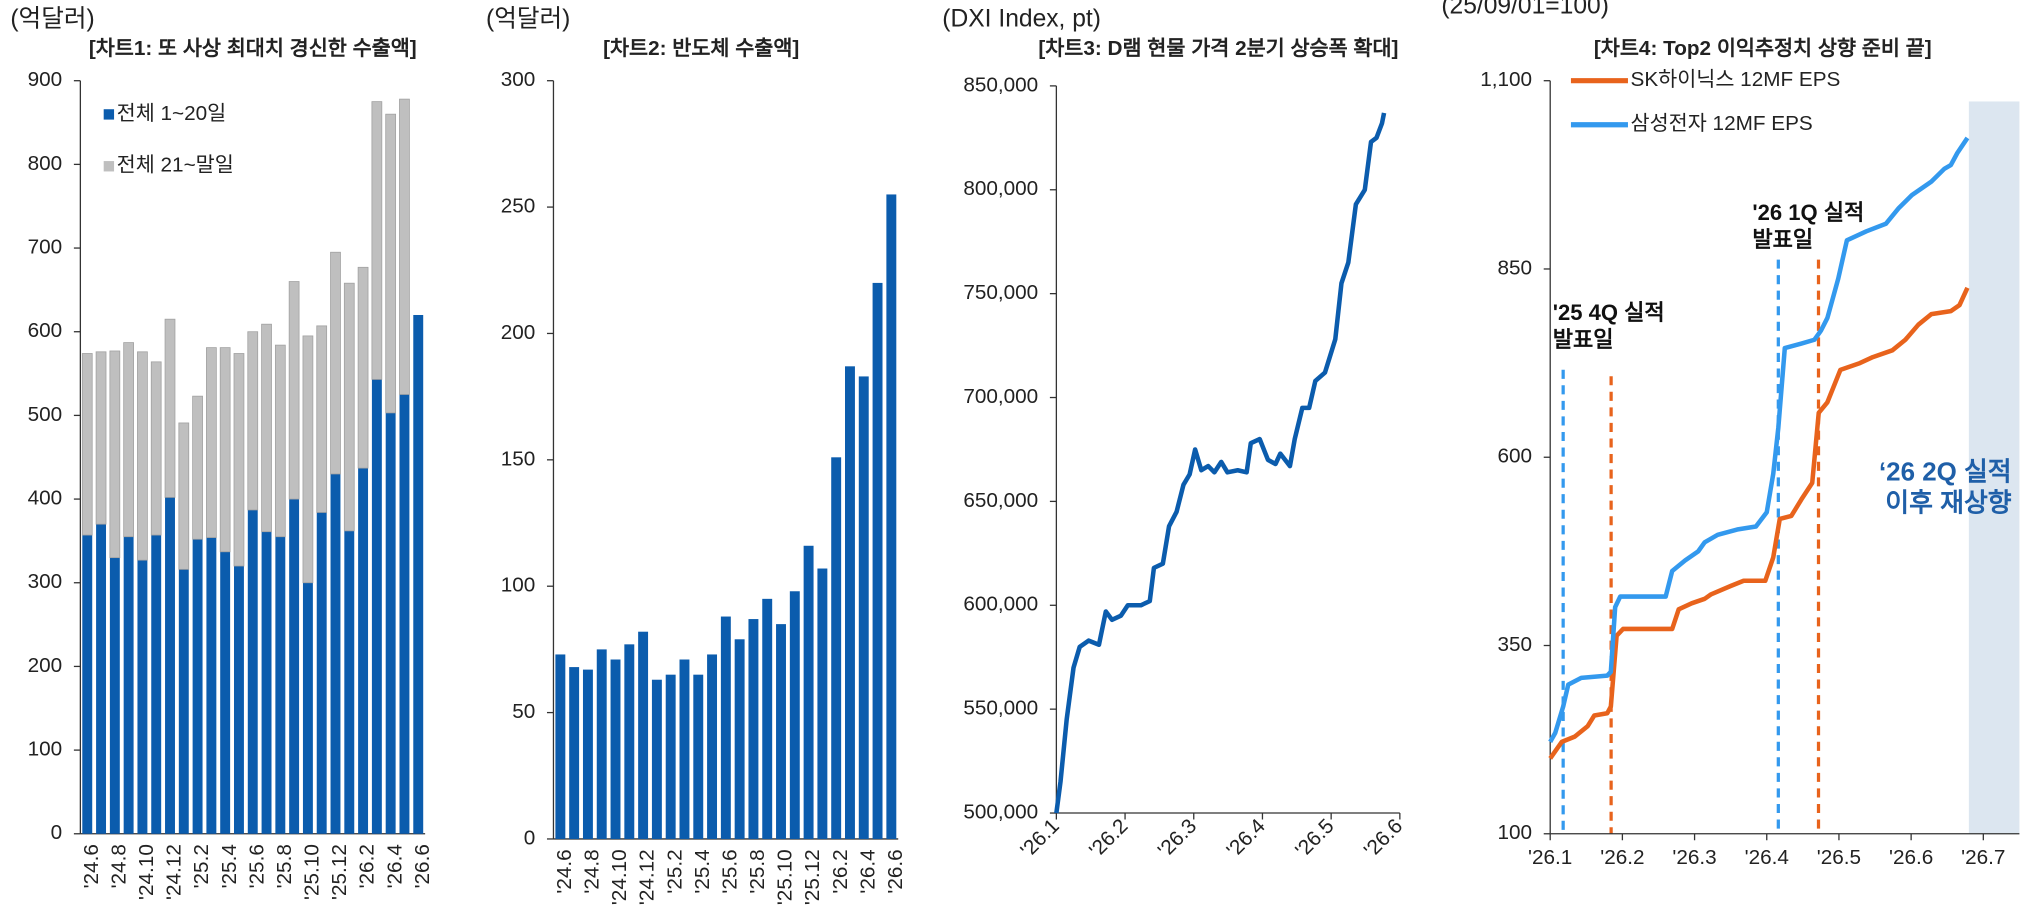  What do you see at coordinates (57, 832) in the screenshot?
I see `y-tick-label: 0` at bounding box center [57, 832].